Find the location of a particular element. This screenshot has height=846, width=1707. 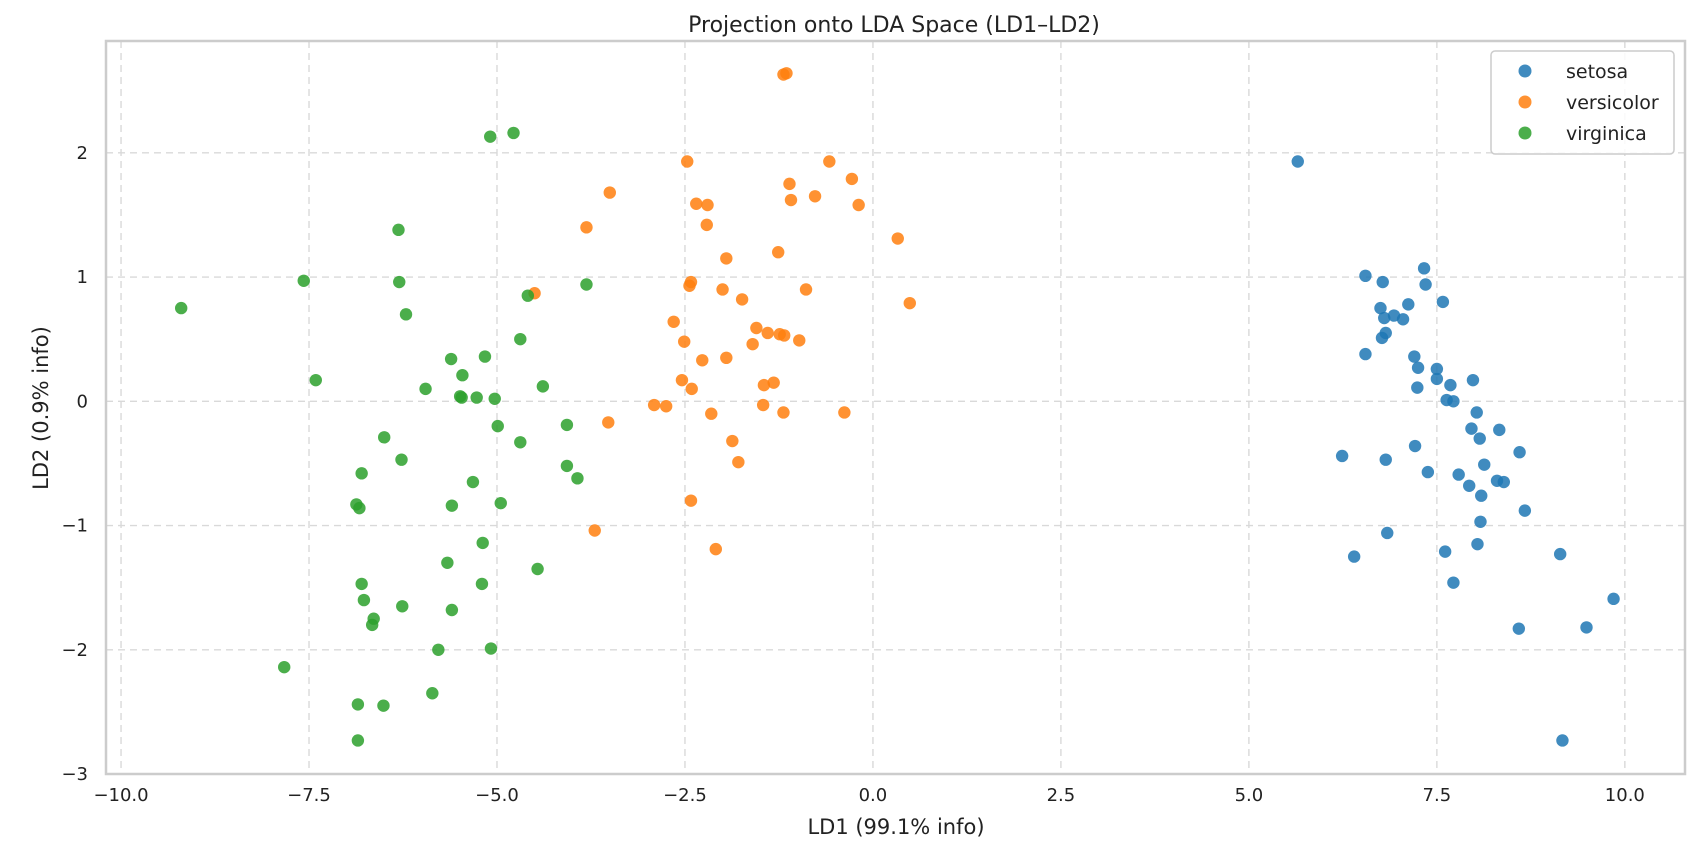

x-tick-label: −2.5 is located at coordinates (685, 795).